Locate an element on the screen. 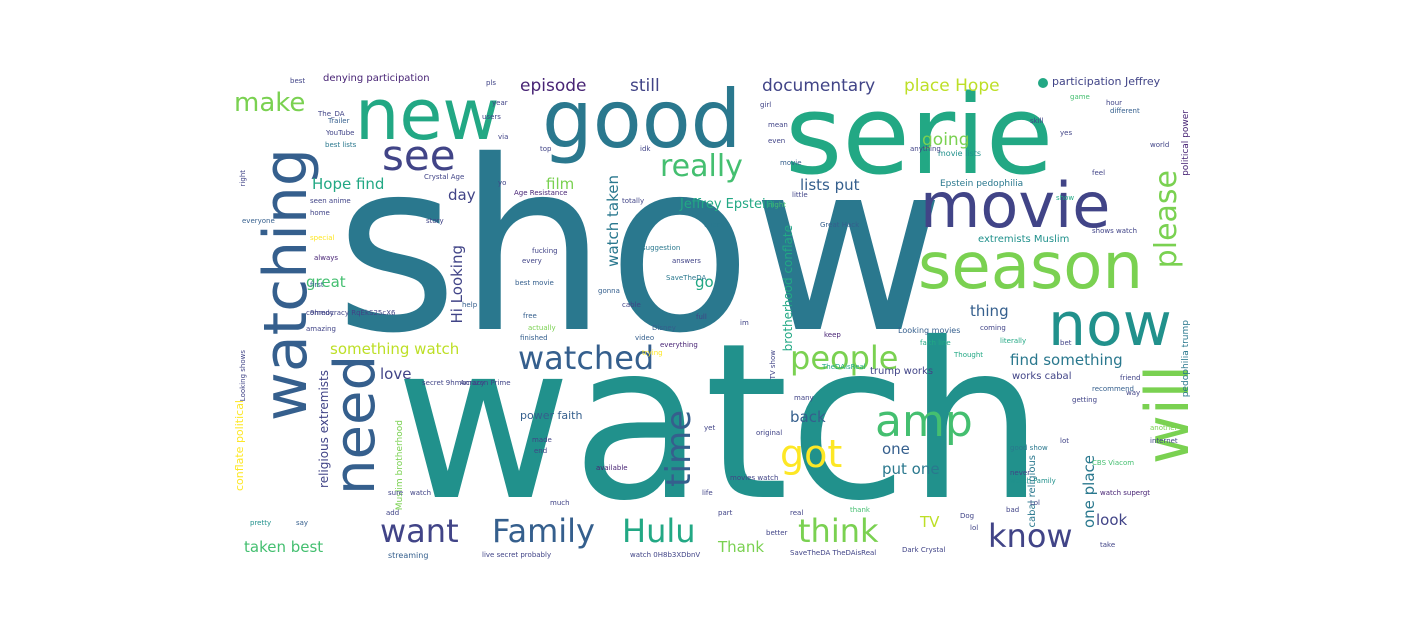  word-trump-works: trump works is located at coordinates (902, 371).